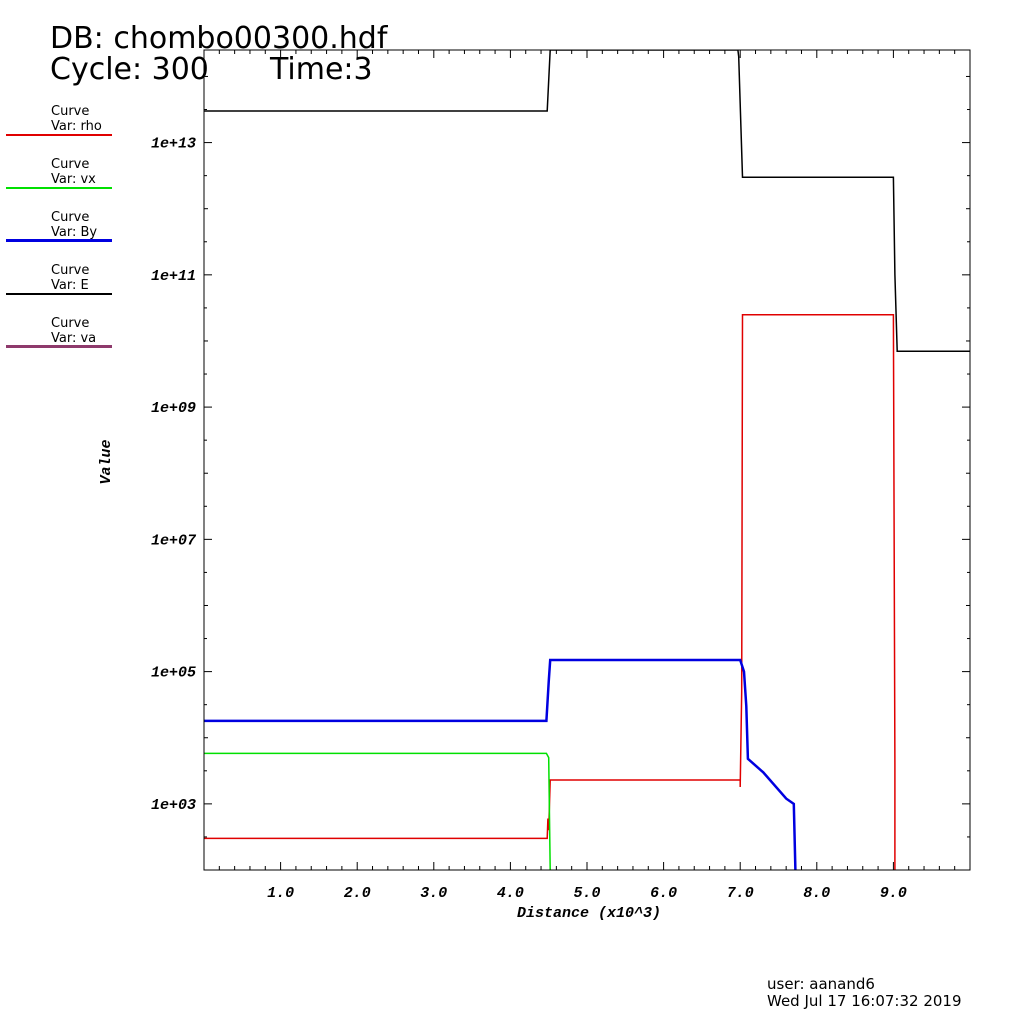 Image resolution: width=1024 pixels, height=1024 pixels. I want to click on legend-var: Var: vx, so click(73, 179).